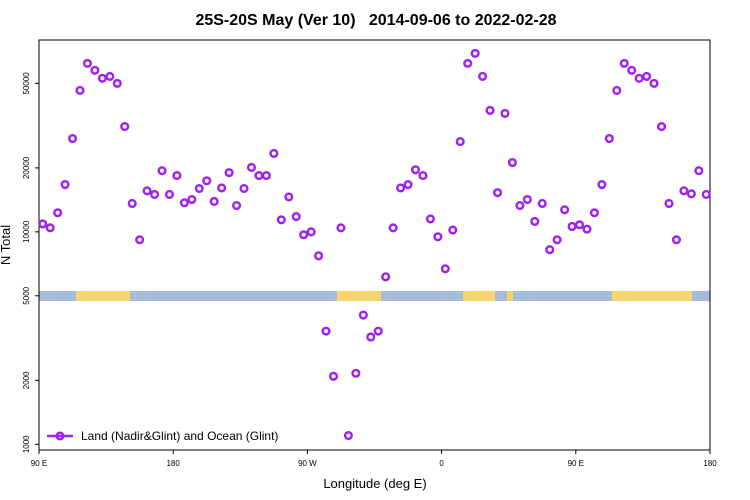 The image size is (750, 500). What do you see at coordinates (26, 83) in the screenshot?
I see `y-tick-label: 50000` at bounding box center [26, 83].